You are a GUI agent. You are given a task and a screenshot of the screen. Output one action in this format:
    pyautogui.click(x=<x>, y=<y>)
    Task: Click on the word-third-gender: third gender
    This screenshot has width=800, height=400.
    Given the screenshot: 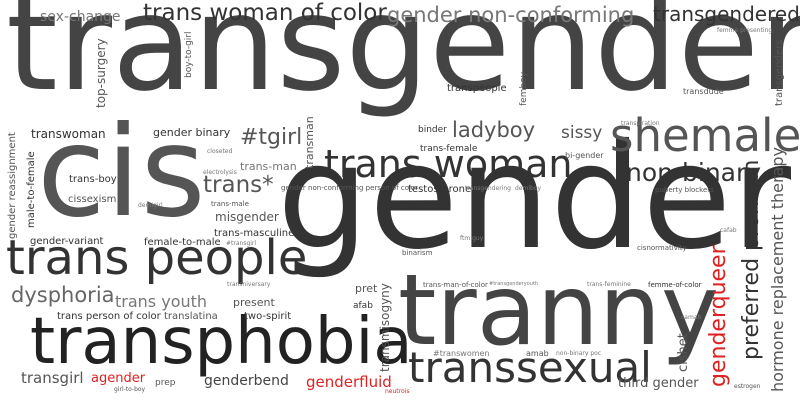 What is the action you would take?
    pyautogui.click(x=658, y=383)
    